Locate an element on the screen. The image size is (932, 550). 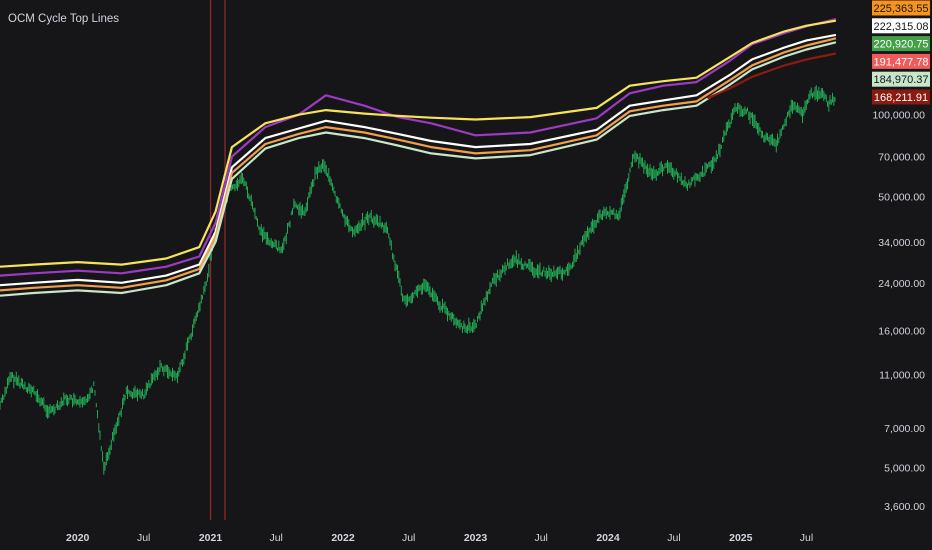
x-tick-label: 2023 is located at coordinates (476, 538).